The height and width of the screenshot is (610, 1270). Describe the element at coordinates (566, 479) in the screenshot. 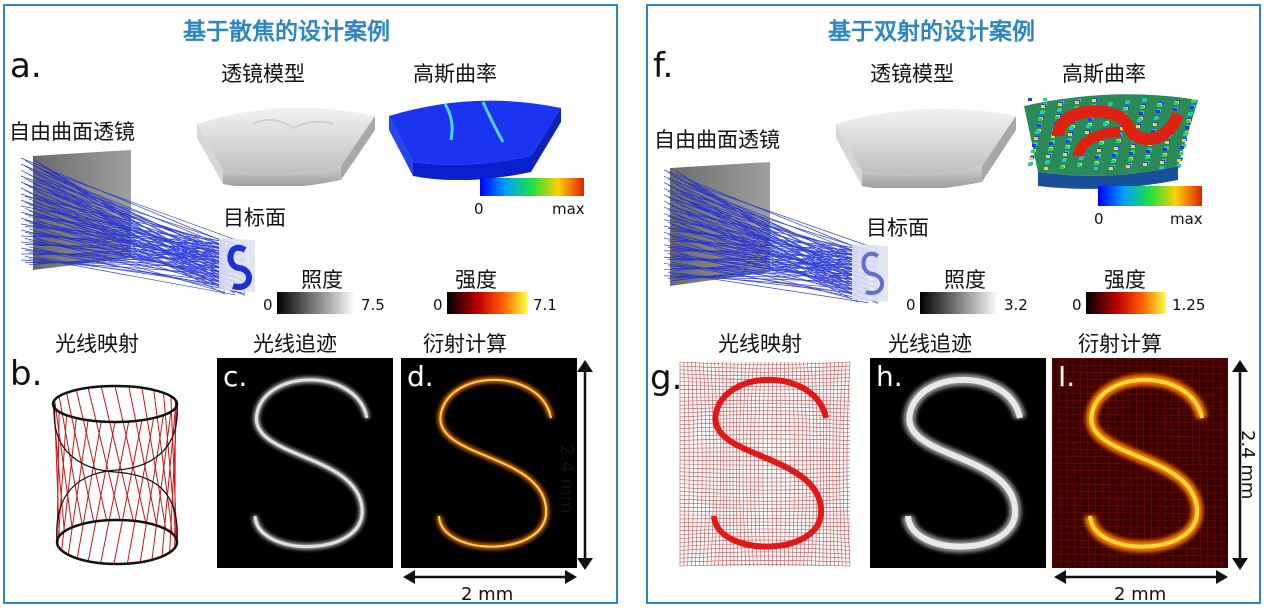

I see `height-scale-label: 2.4 mm` at that location.